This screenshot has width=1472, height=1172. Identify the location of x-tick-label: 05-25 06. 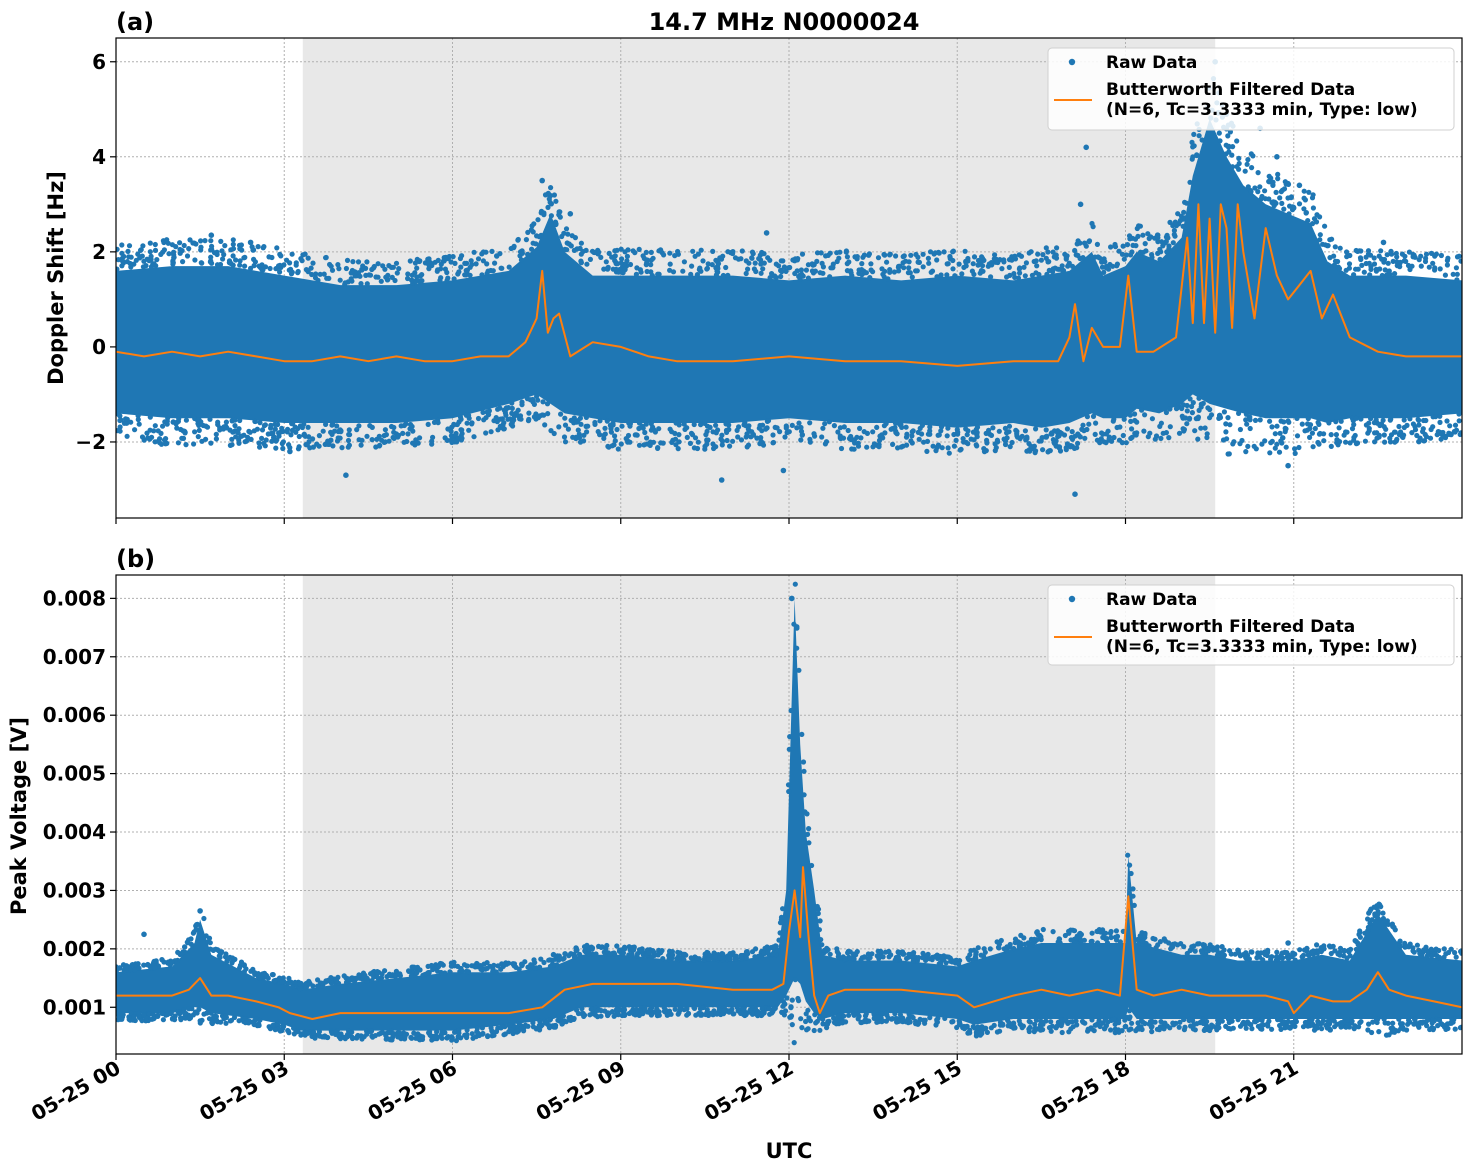
(412, 1091).